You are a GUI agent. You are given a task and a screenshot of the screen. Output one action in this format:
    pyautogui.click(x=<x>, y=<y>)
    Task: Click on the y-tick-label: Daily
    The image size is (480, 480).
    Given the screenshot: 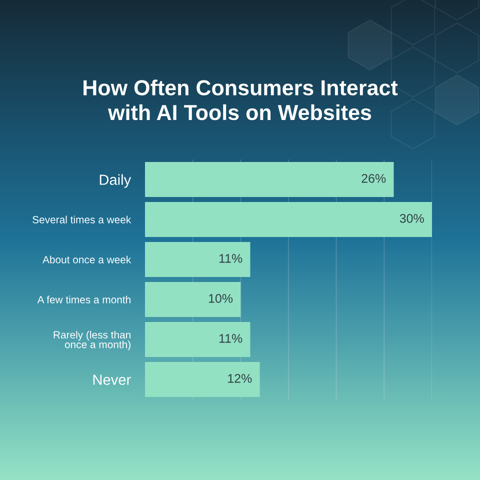 What is the action you would take?
    pyautogui.click(x=116, y=181)
    